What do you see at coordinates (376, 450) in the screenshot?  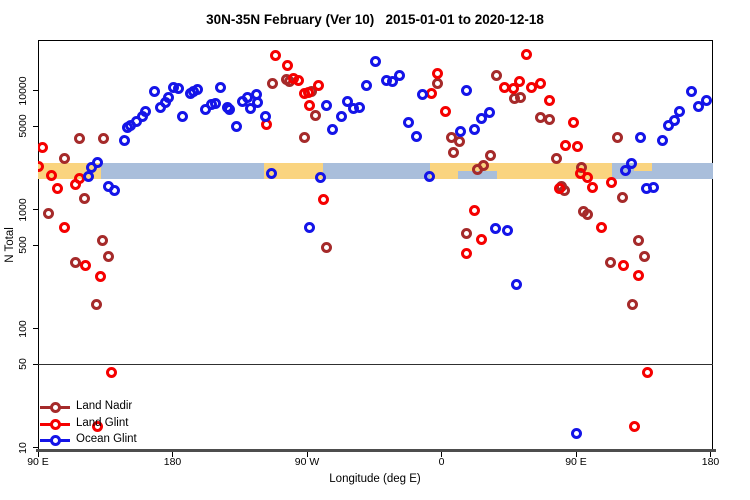 I see `x-axis-line` at bounding box center [376, 450].